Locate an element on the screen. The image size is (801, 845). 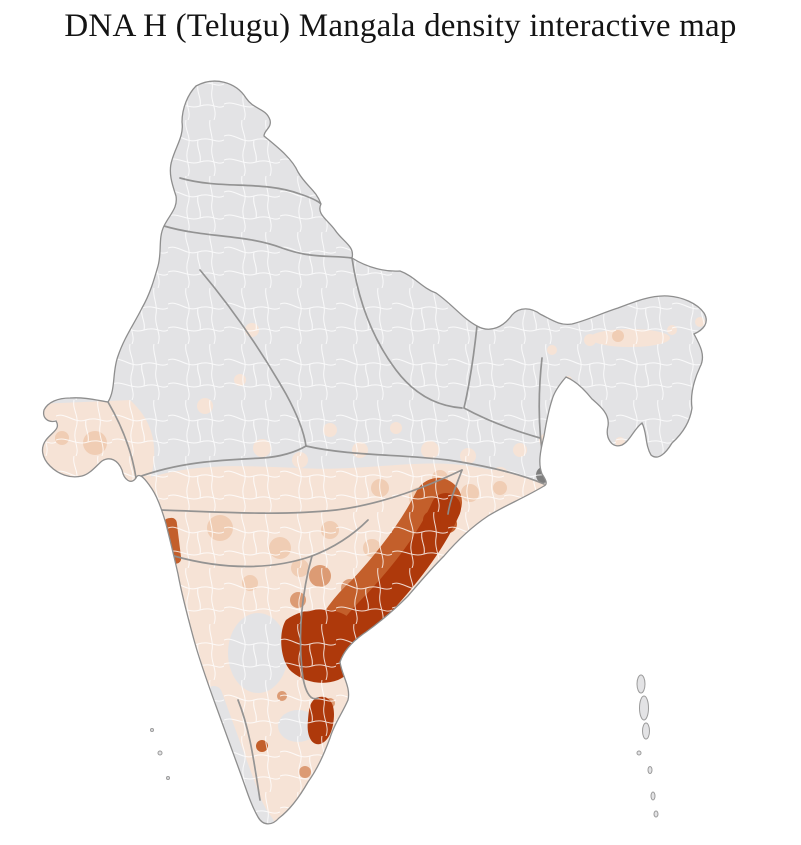
lakshadweep-islands is located at coordinates (160, 754).